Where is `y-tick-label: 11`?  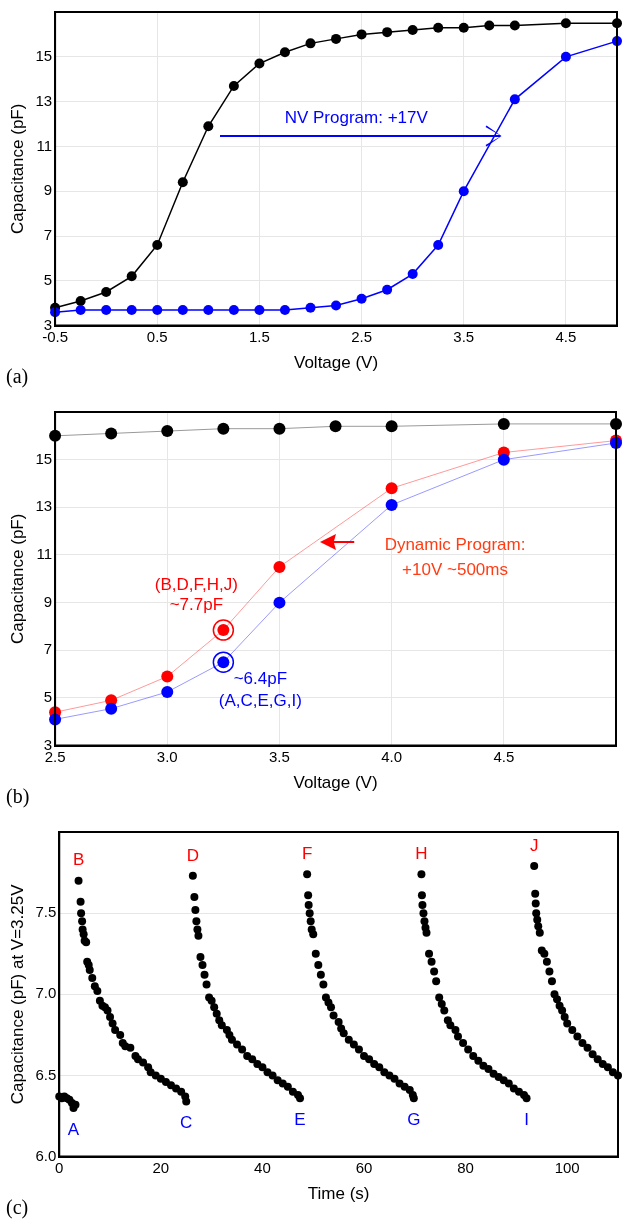
y-tick-label: 11 is located at coordinates (44, 554).